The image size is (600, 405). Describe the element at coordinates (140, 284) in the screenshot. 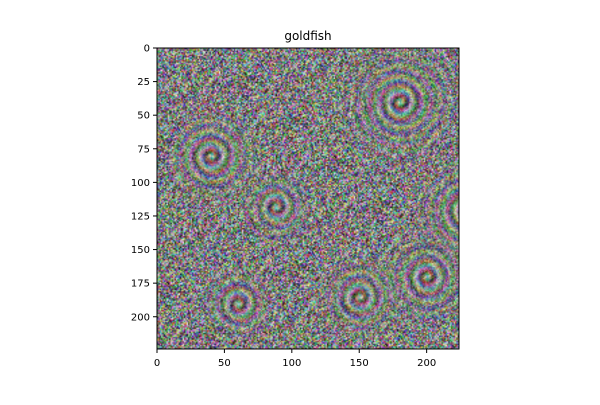

I see `y-tick-label: 175` at that location.